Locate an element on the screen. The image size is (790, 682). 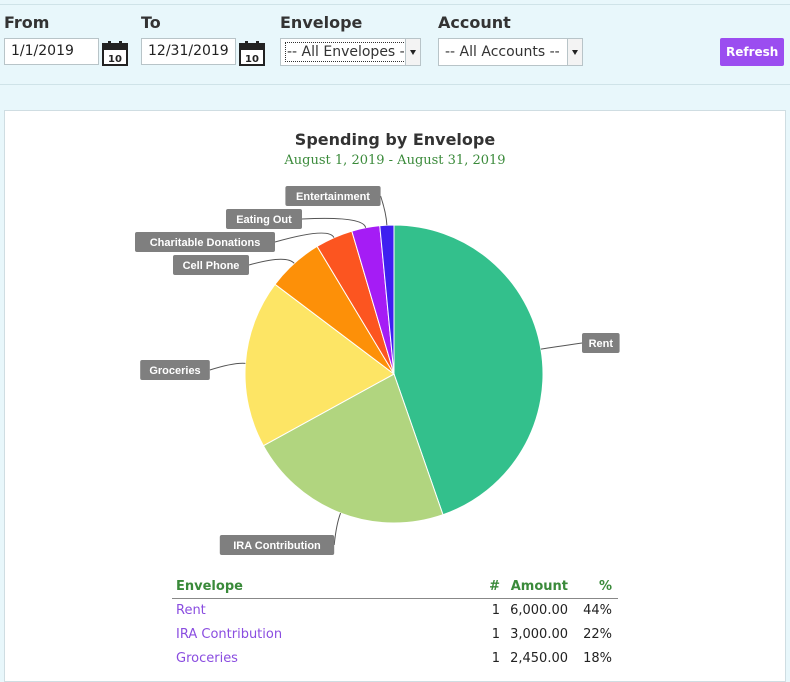
row-percent: 44% is located at coordinates (597, 610).